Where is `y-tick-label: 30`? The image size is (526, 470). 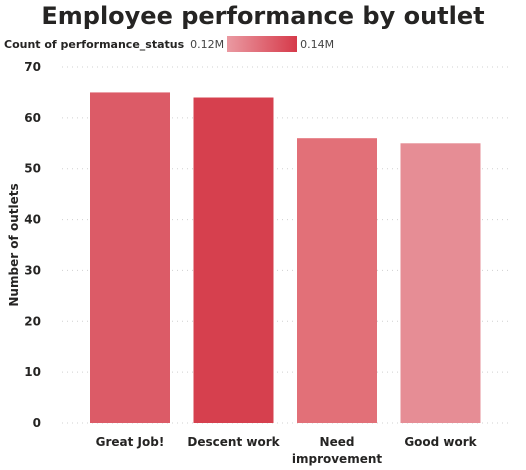 y-tick-label: 30 is located at coordinates (32, 270).